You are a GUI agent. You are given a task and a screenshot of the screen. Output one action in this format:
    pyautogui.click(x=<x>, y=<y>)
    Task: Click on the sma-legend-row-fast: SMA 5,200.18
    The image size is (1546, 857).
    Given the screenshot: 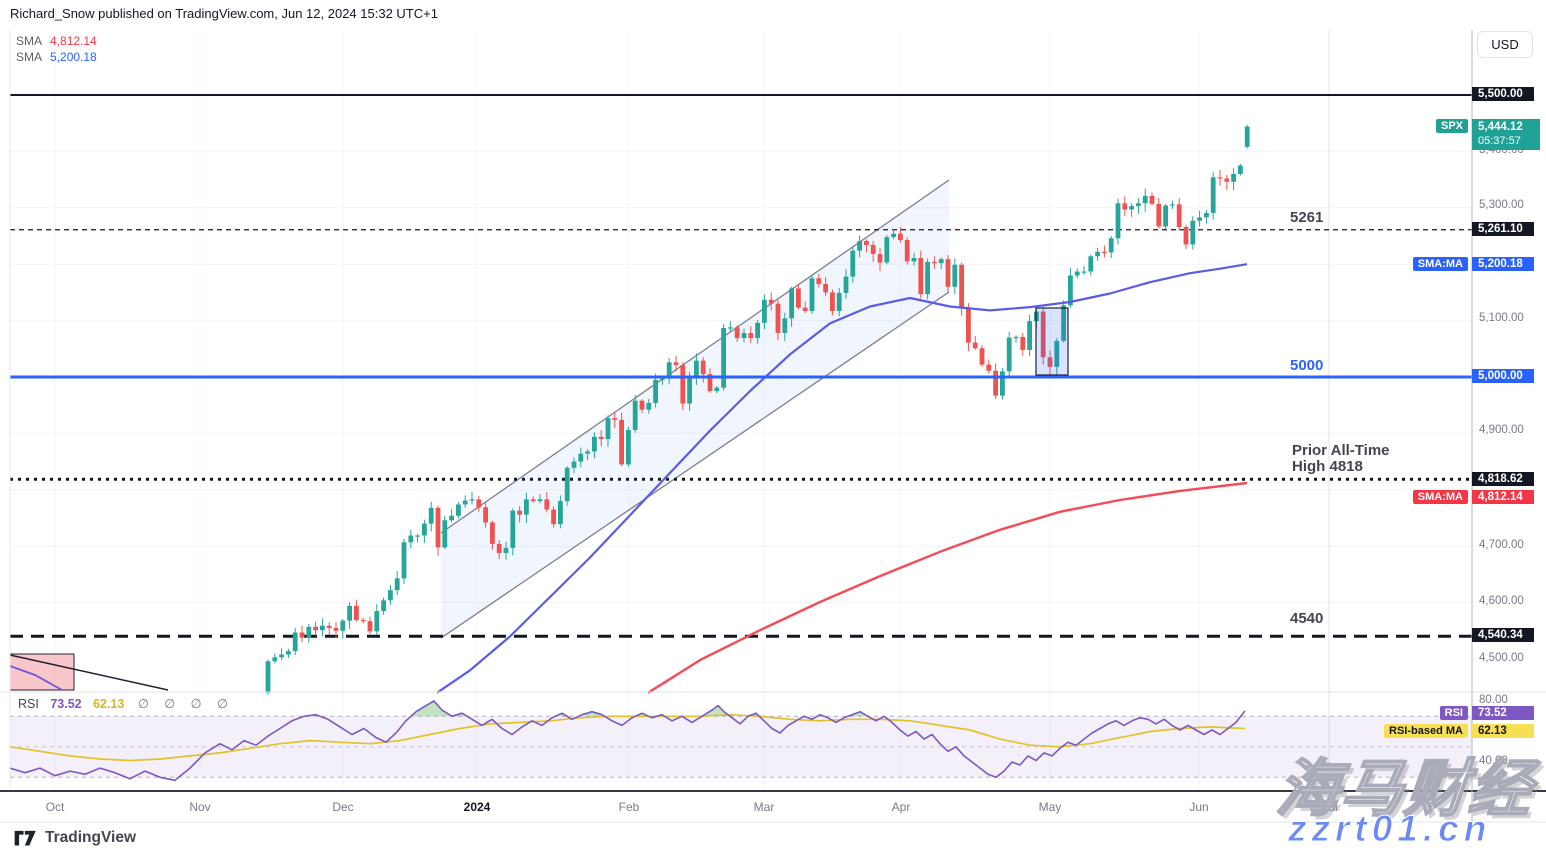 What is the action you would take?
    pyautogui.click(x=56, y=57)
    